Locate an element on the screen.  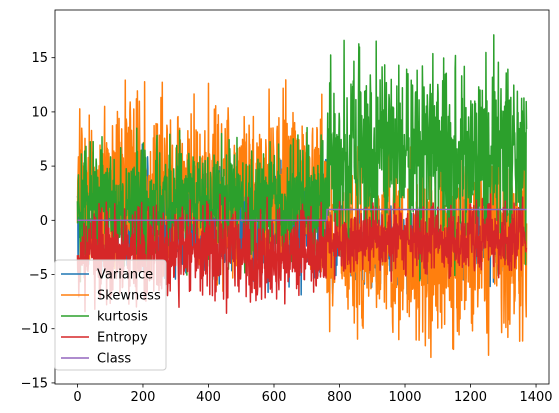
x-tick-label: 1000 is located at coordinates (404, 397).